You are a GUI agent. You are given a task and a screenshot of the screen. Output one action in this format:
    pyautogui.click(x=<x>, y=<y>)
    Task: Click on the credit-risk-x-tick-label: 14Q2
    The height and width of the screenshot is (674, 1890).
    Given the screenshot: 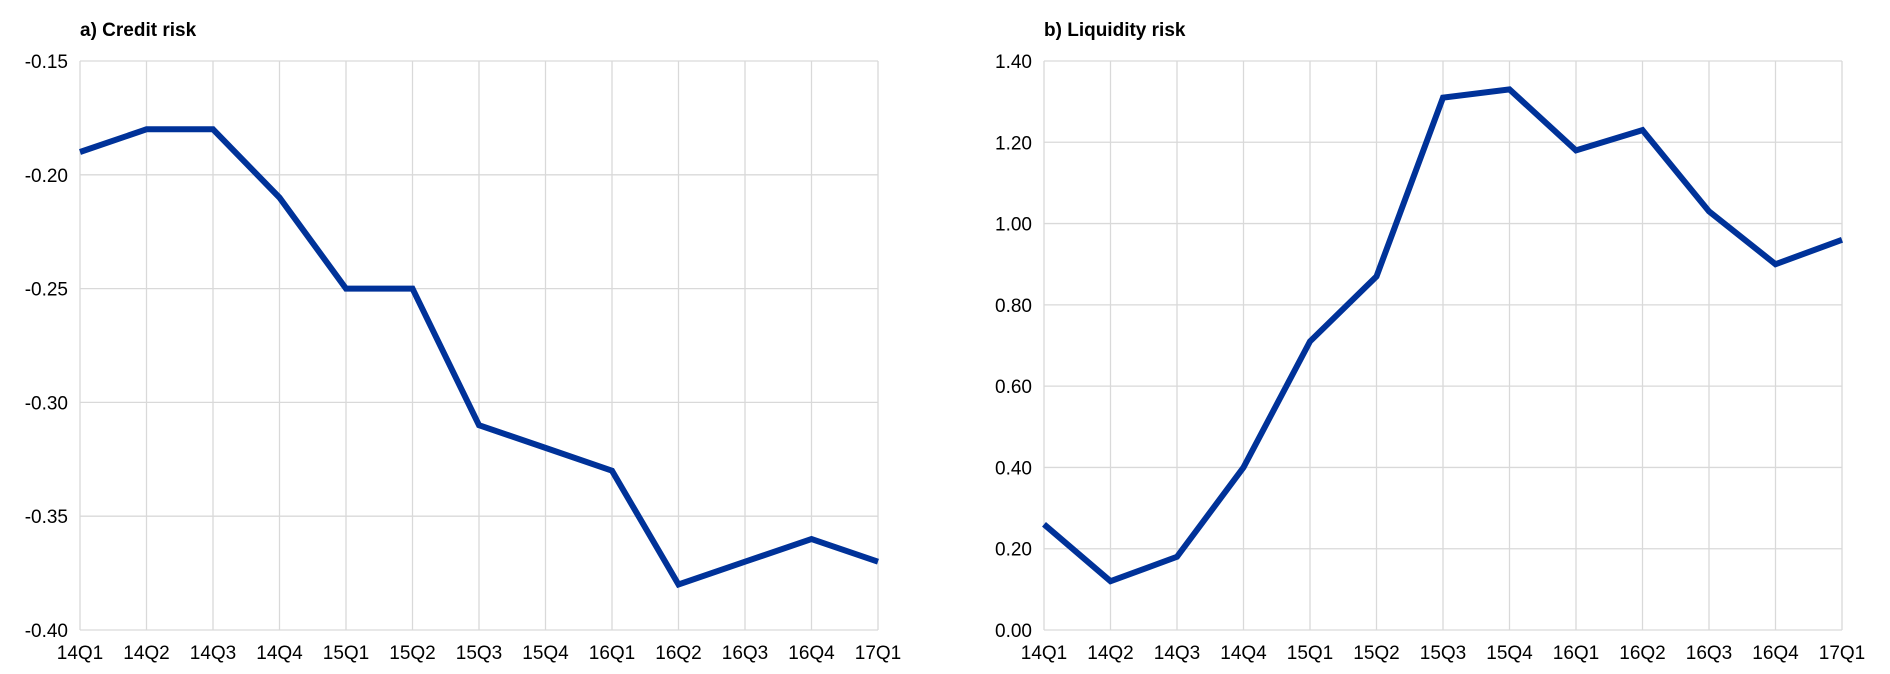 What is the action you would take?
    pyautogui.click(x=146, y=653)
    